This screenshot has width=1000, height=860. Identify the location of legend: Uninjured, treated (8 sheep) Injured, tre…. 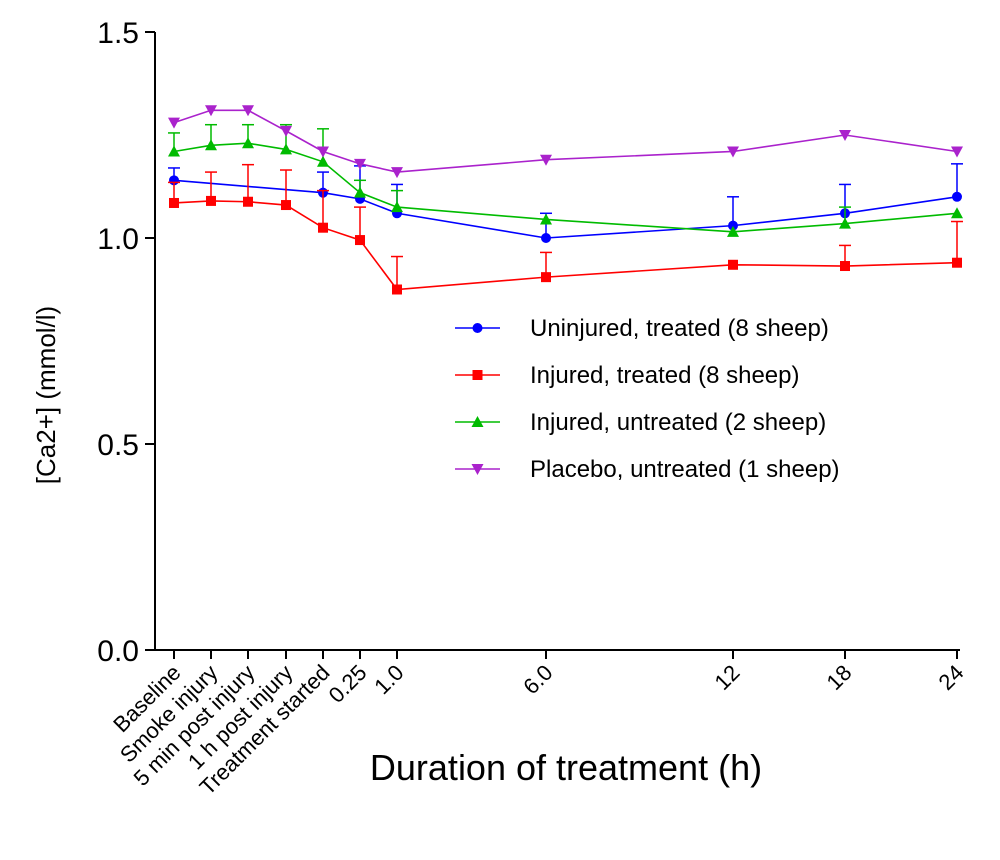
(647, 399).